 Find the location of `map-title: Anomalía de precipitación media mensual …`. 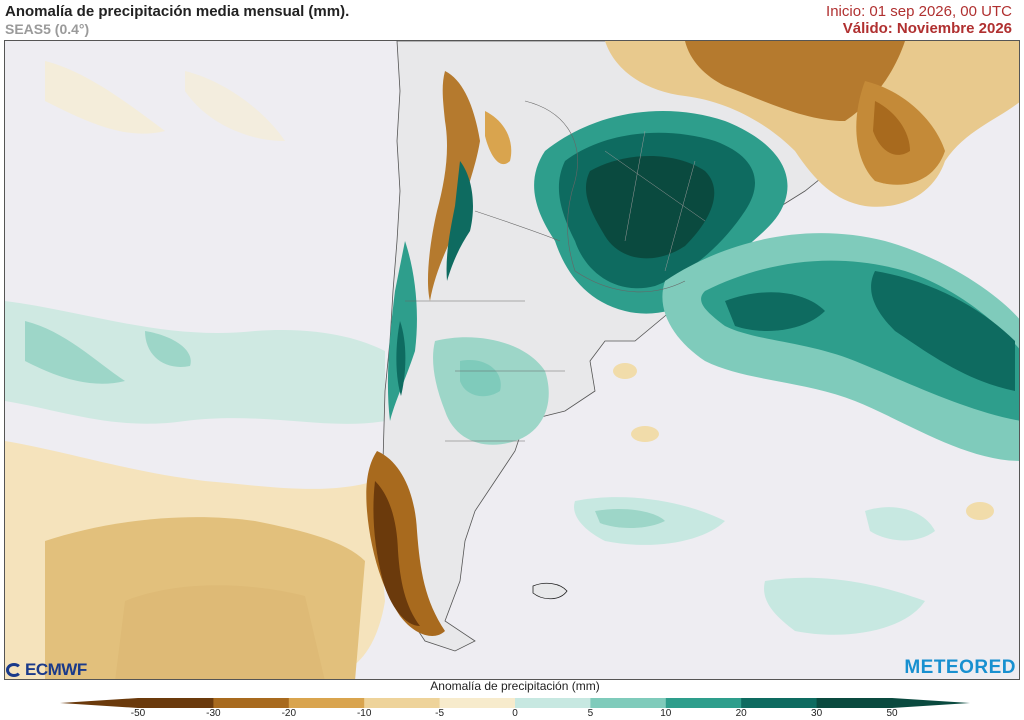

map-title: Anomalía de precipitación media mensual … is located at coordinates (177, 11).